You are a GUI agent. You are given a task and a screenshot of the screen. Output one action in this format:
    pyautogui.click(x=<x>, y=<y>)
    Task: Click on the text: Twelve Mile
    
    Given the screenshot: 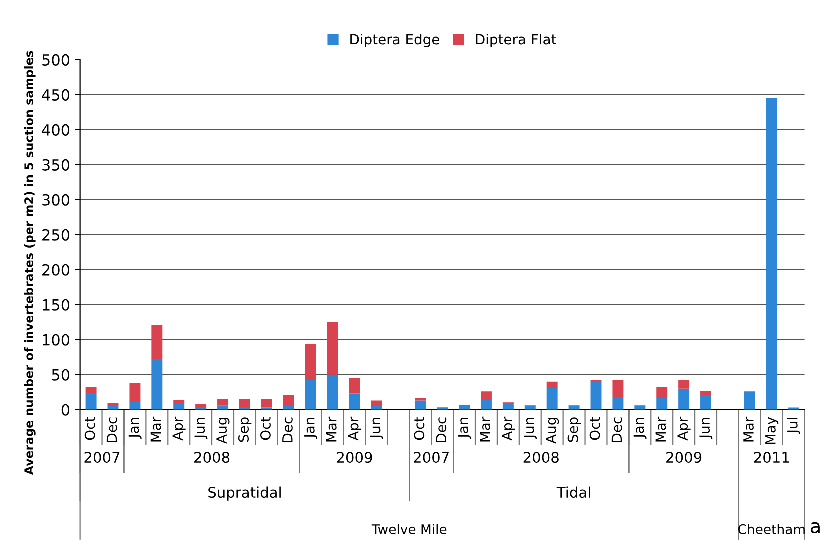 What is the action you would take?
    pyautogui.click(x=409, y=529)
    